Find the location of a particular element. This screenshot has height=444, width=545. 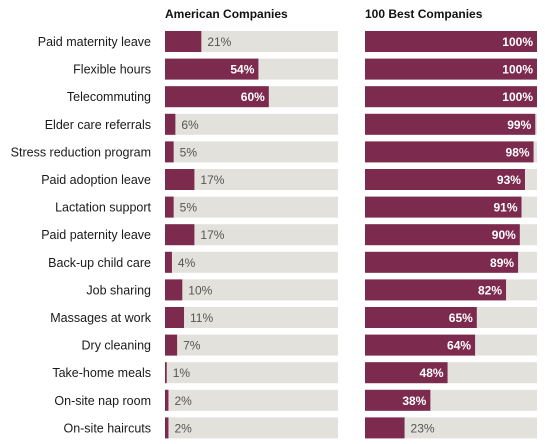

american-track-massages-at-work is located at coordinates (251, 317).